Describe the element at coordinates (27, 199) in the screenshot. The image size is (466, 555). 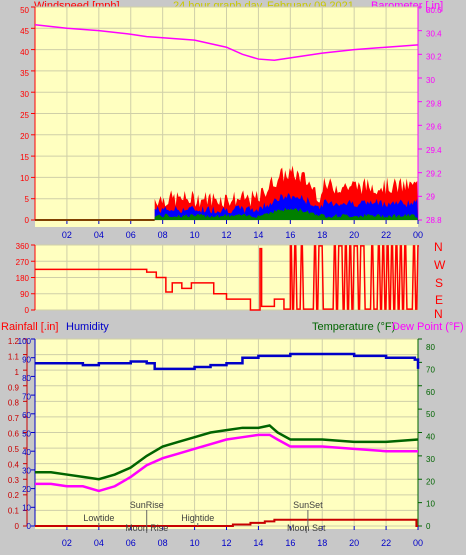
I see `windspeed-tick-label: 5` at that location.